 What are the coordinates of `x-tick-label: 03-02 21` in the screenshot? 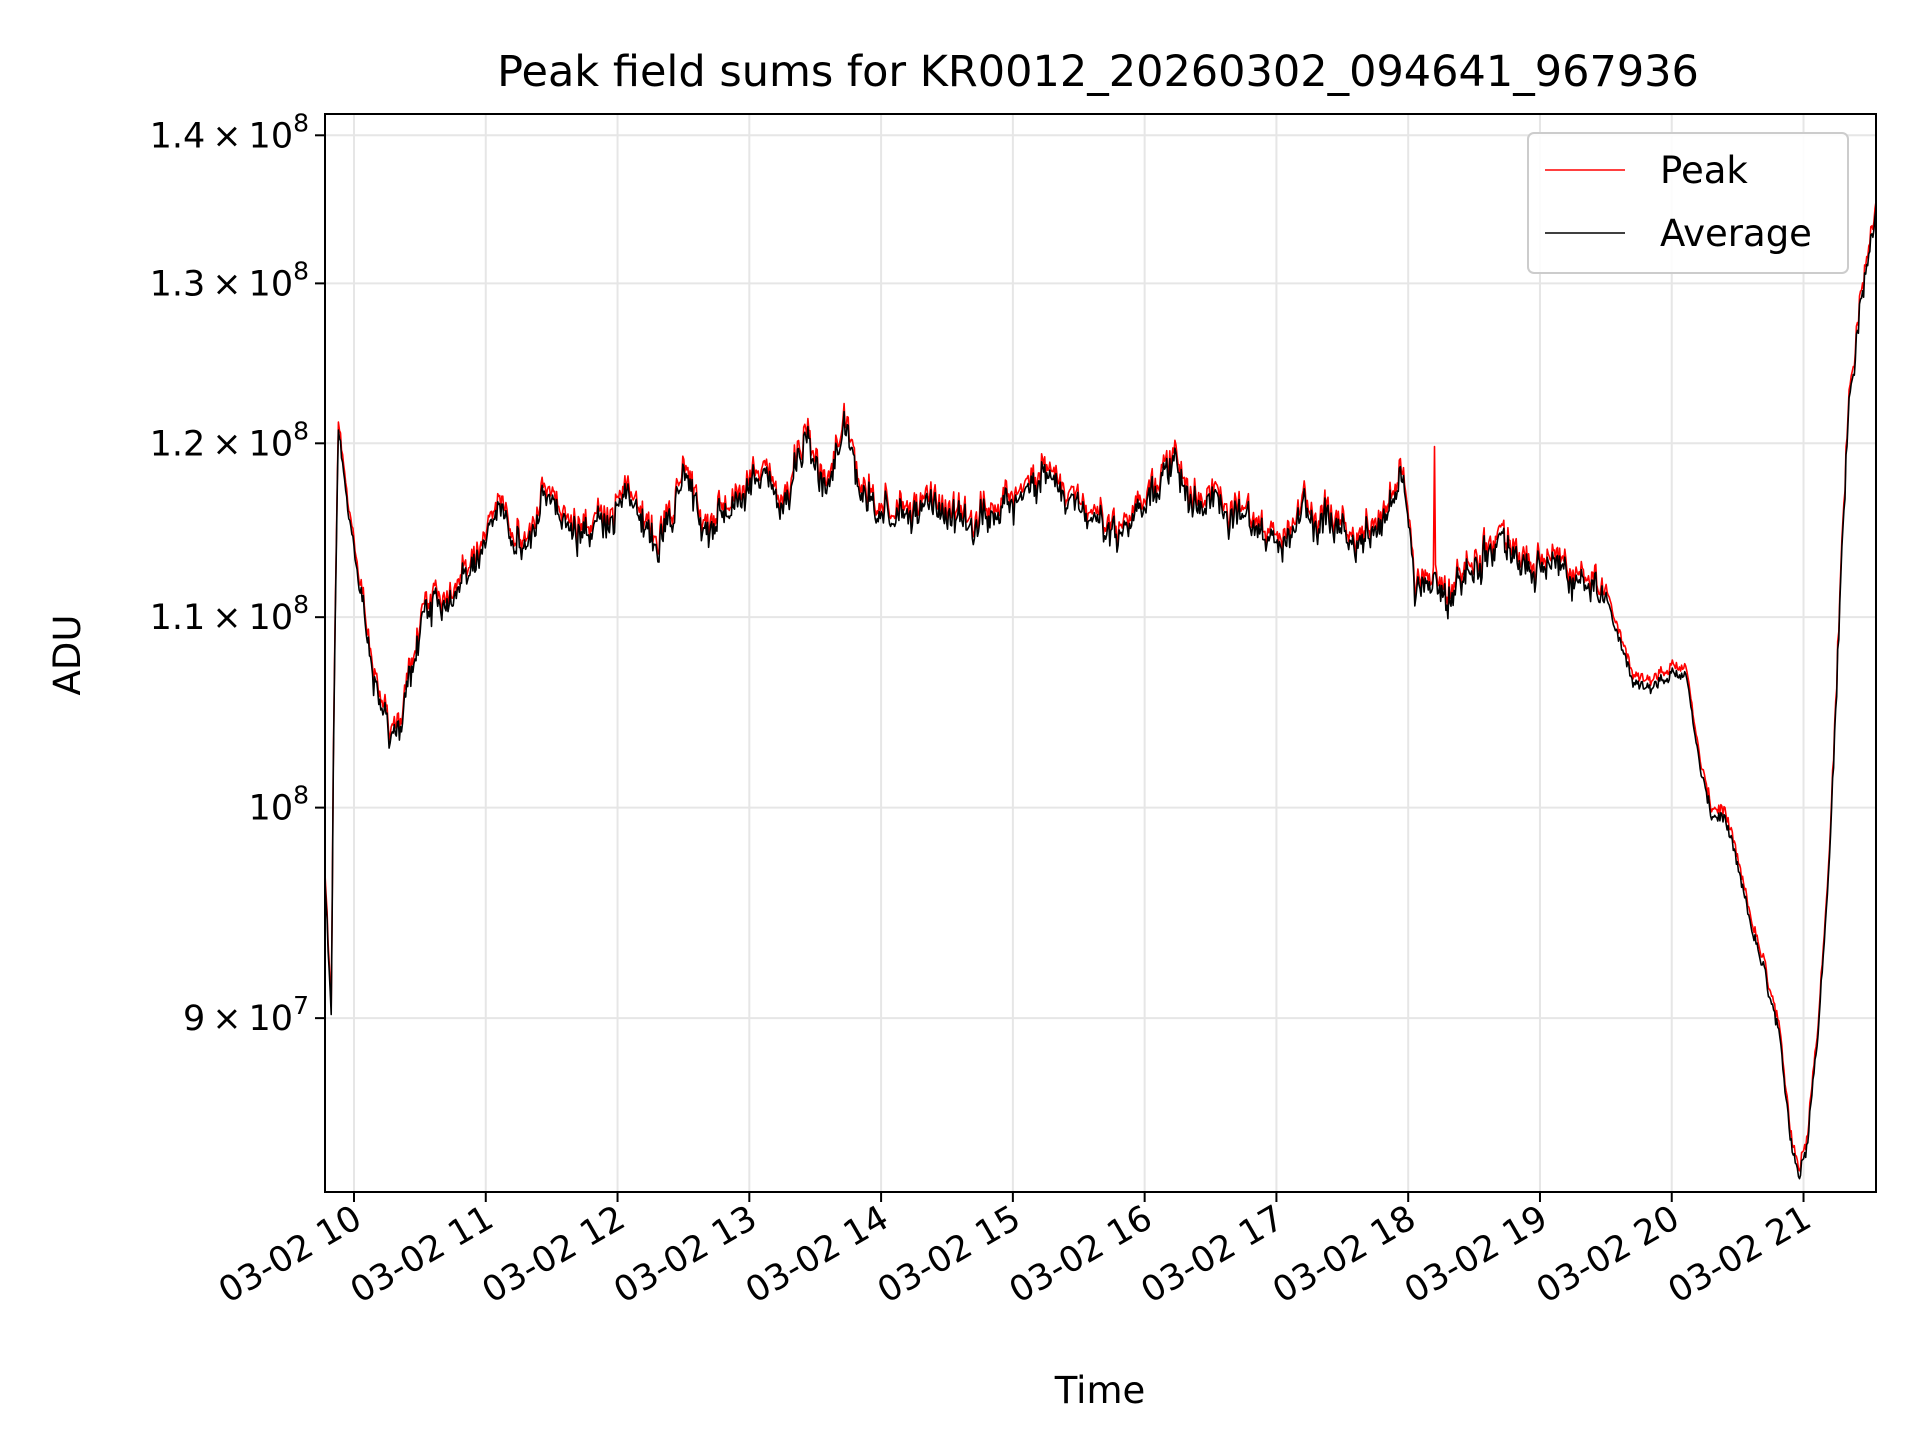 It's located at (1740, 1254).